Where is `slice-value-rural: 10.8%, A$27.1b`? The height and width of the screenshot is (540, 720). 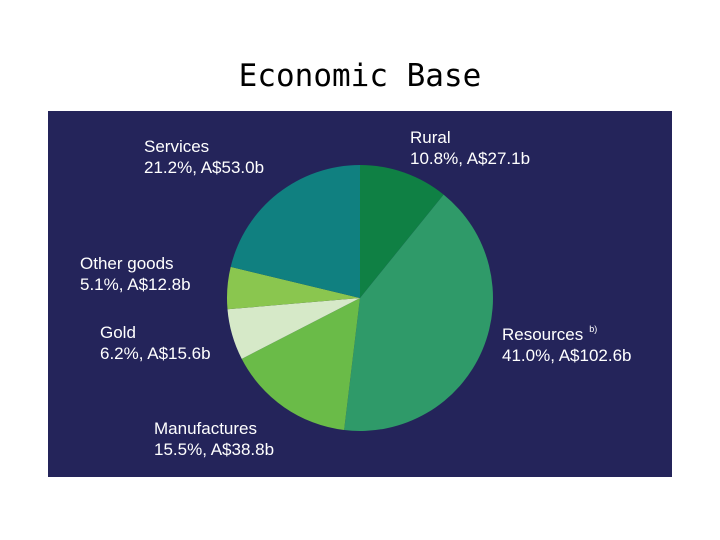 slice-value-rural: 10.8%, A$27.1b is located at coordinates (470, 158).